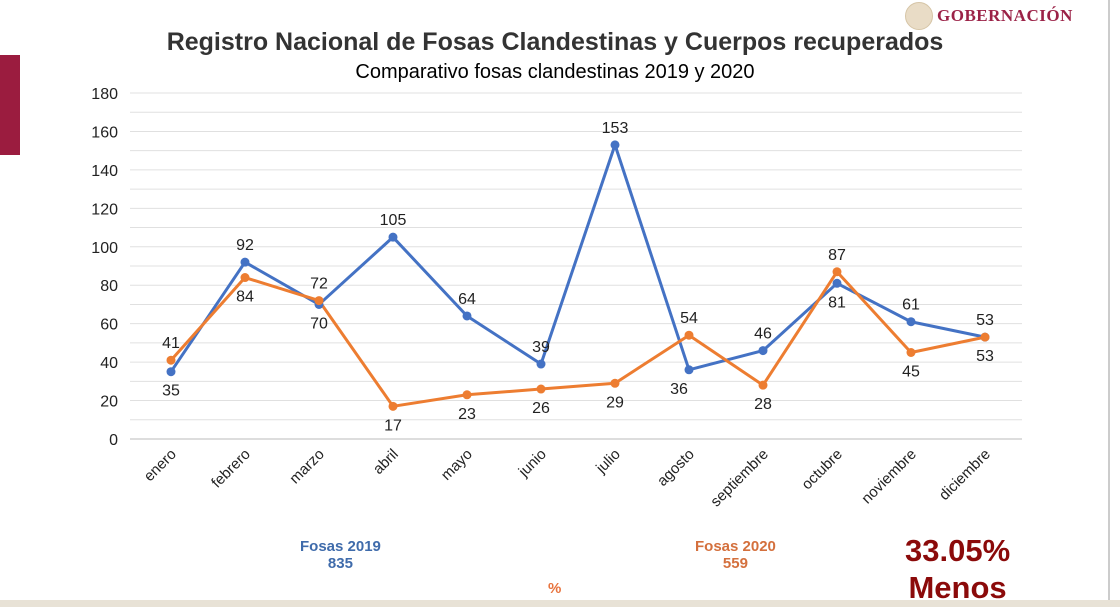  I want to click on y-tick-label: 40, so click(109, 363).